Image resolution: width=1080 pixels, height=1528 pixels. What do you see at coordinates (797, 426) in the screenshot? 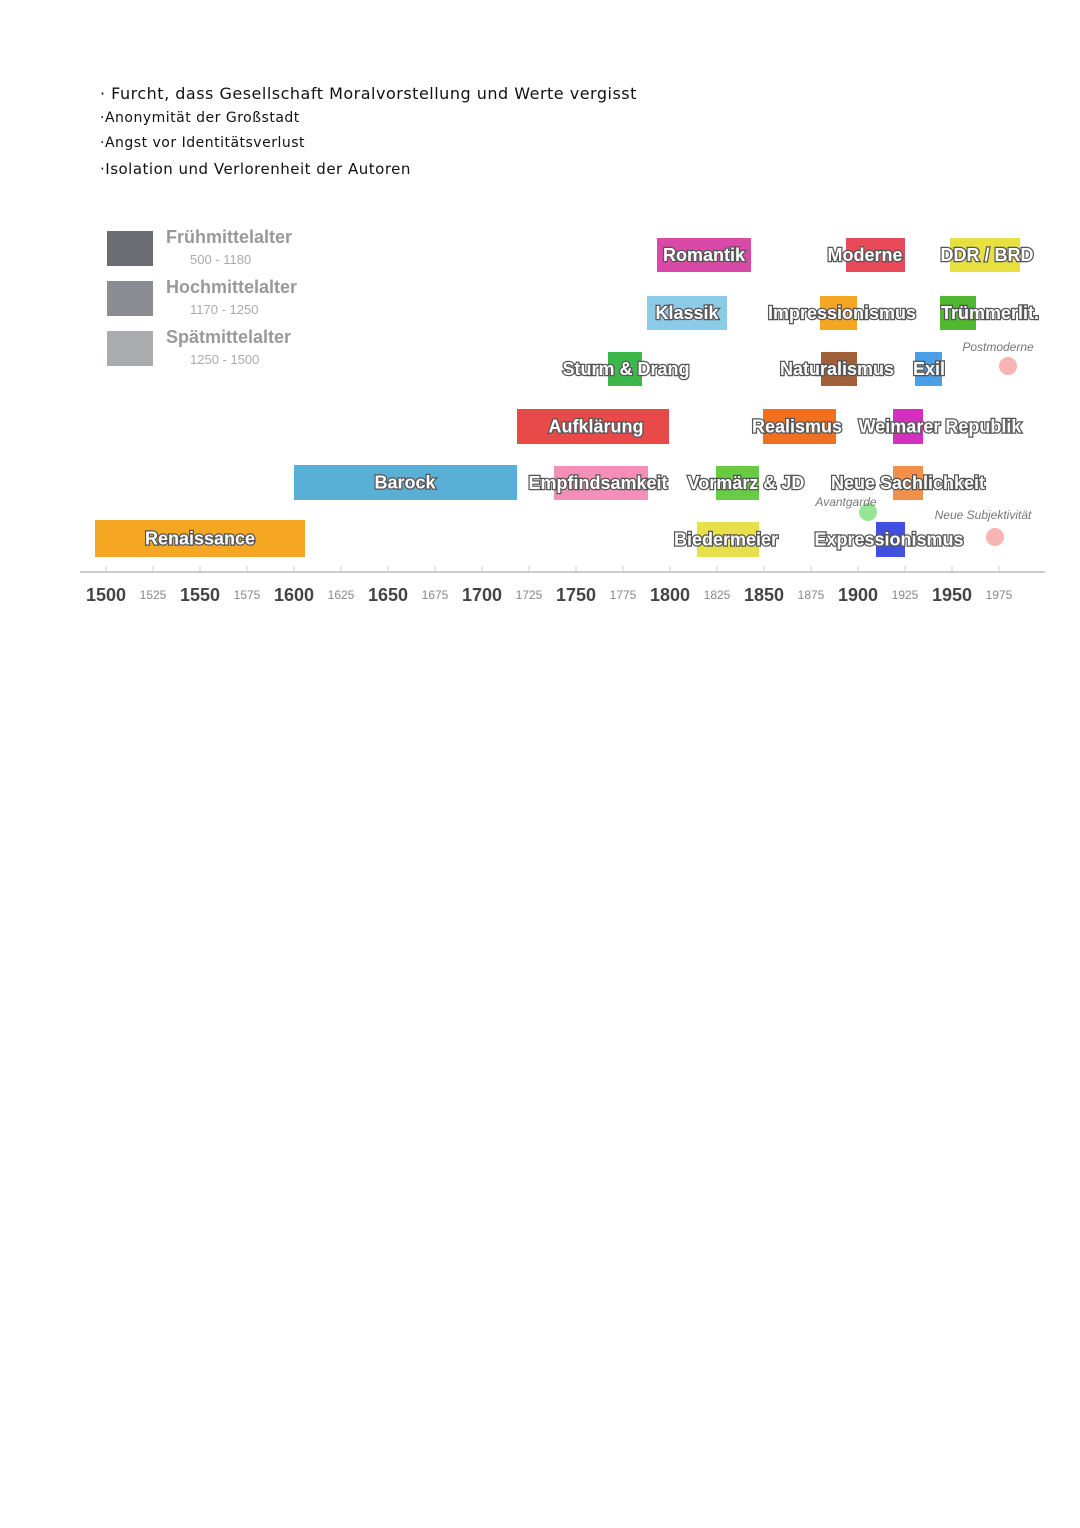
I see `epoch-label: Realismus` at bounding box center [797, 426].